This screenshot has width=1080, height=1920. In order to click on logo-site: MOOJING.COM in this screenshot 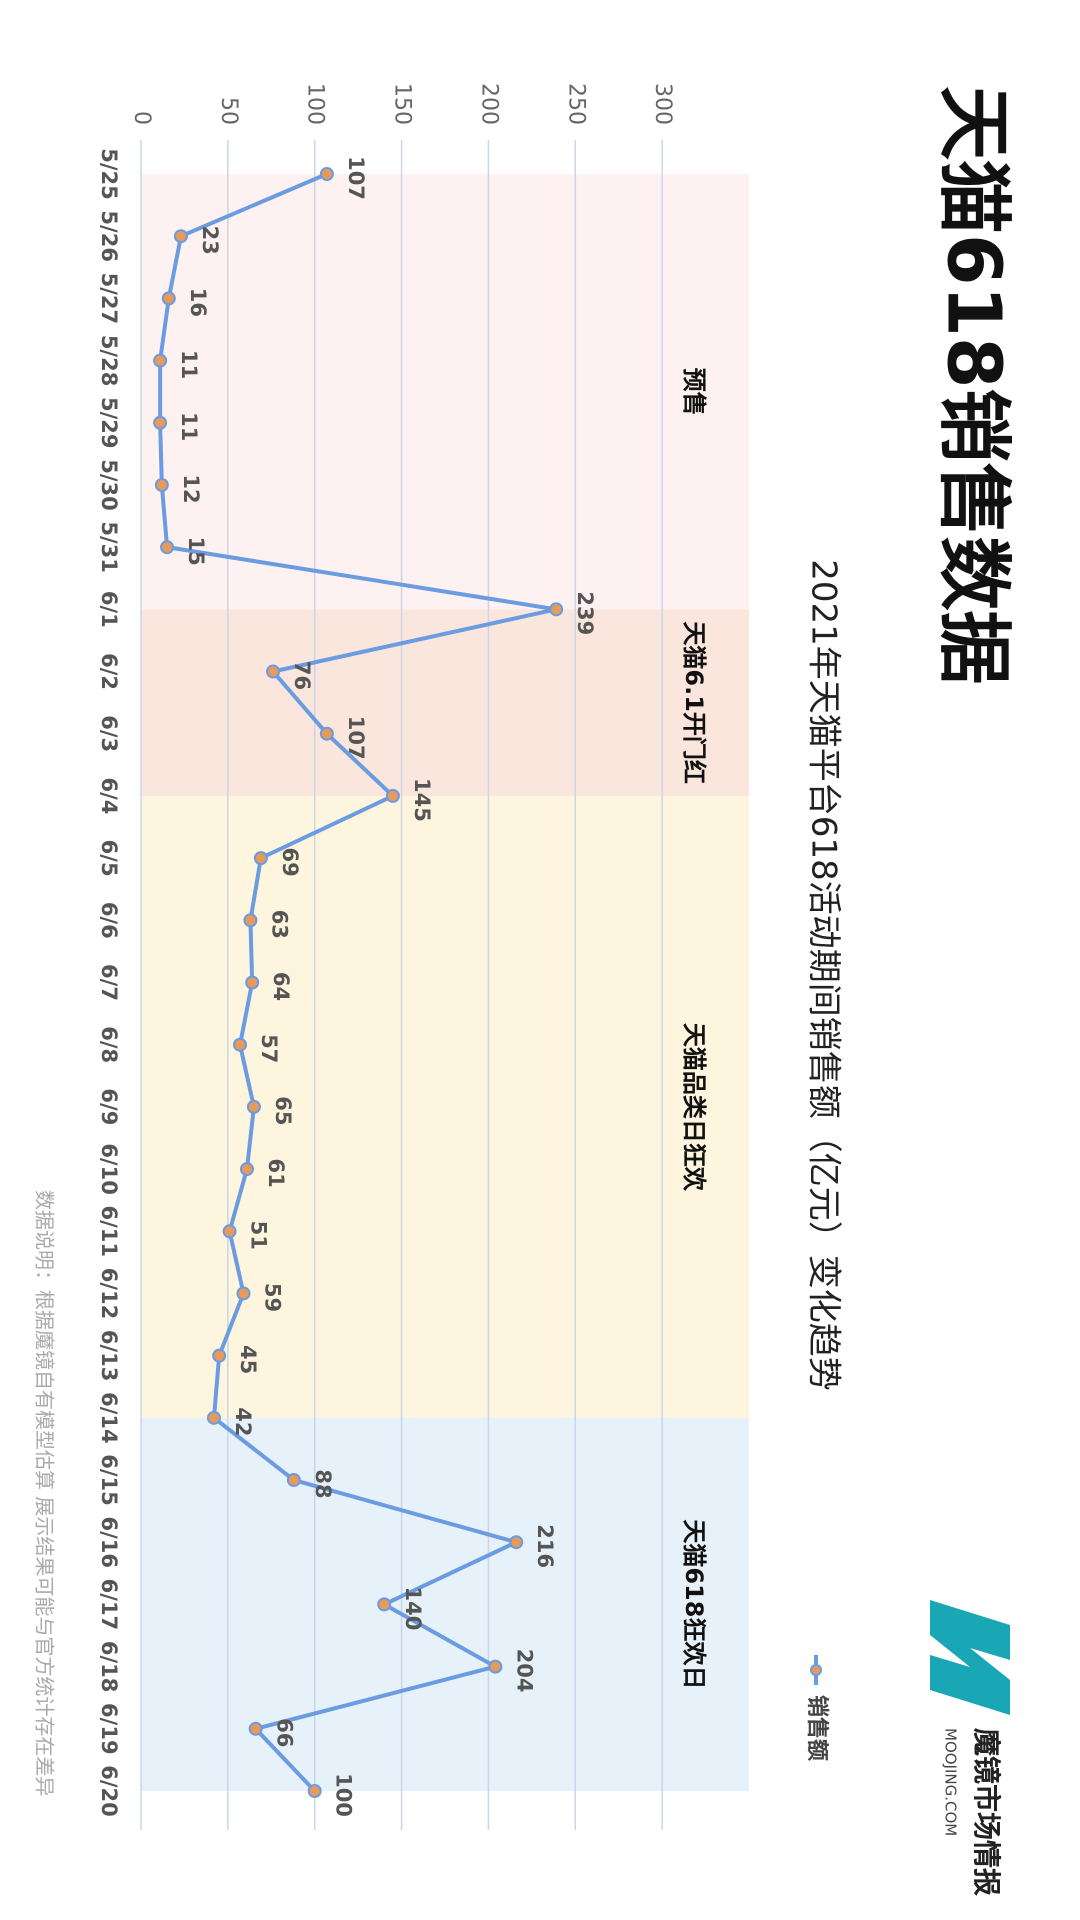, I will do `click(951, 1782)`.